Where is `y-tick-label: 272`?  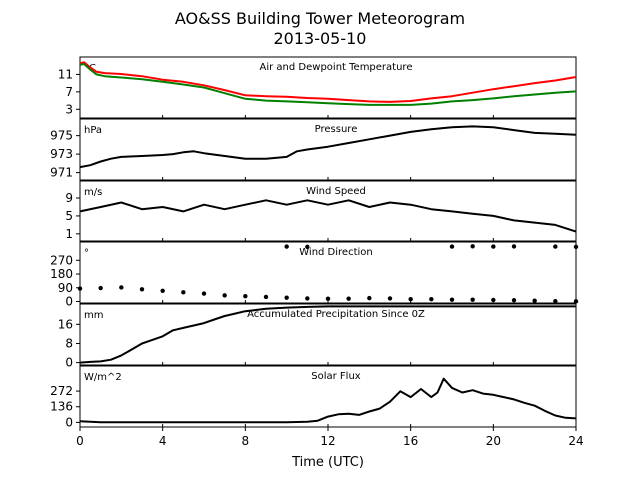
y-tick-label: 272 is located at coordinates (61, 391).